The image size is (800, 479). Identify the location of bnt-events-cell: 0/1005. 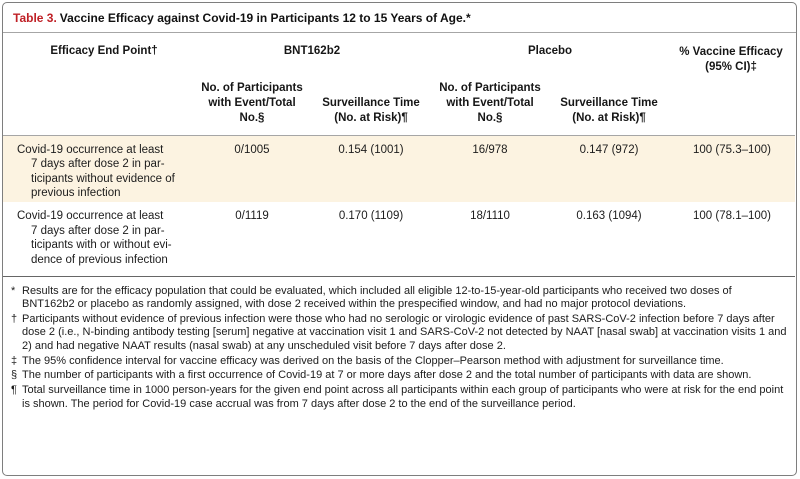
(252, 149).